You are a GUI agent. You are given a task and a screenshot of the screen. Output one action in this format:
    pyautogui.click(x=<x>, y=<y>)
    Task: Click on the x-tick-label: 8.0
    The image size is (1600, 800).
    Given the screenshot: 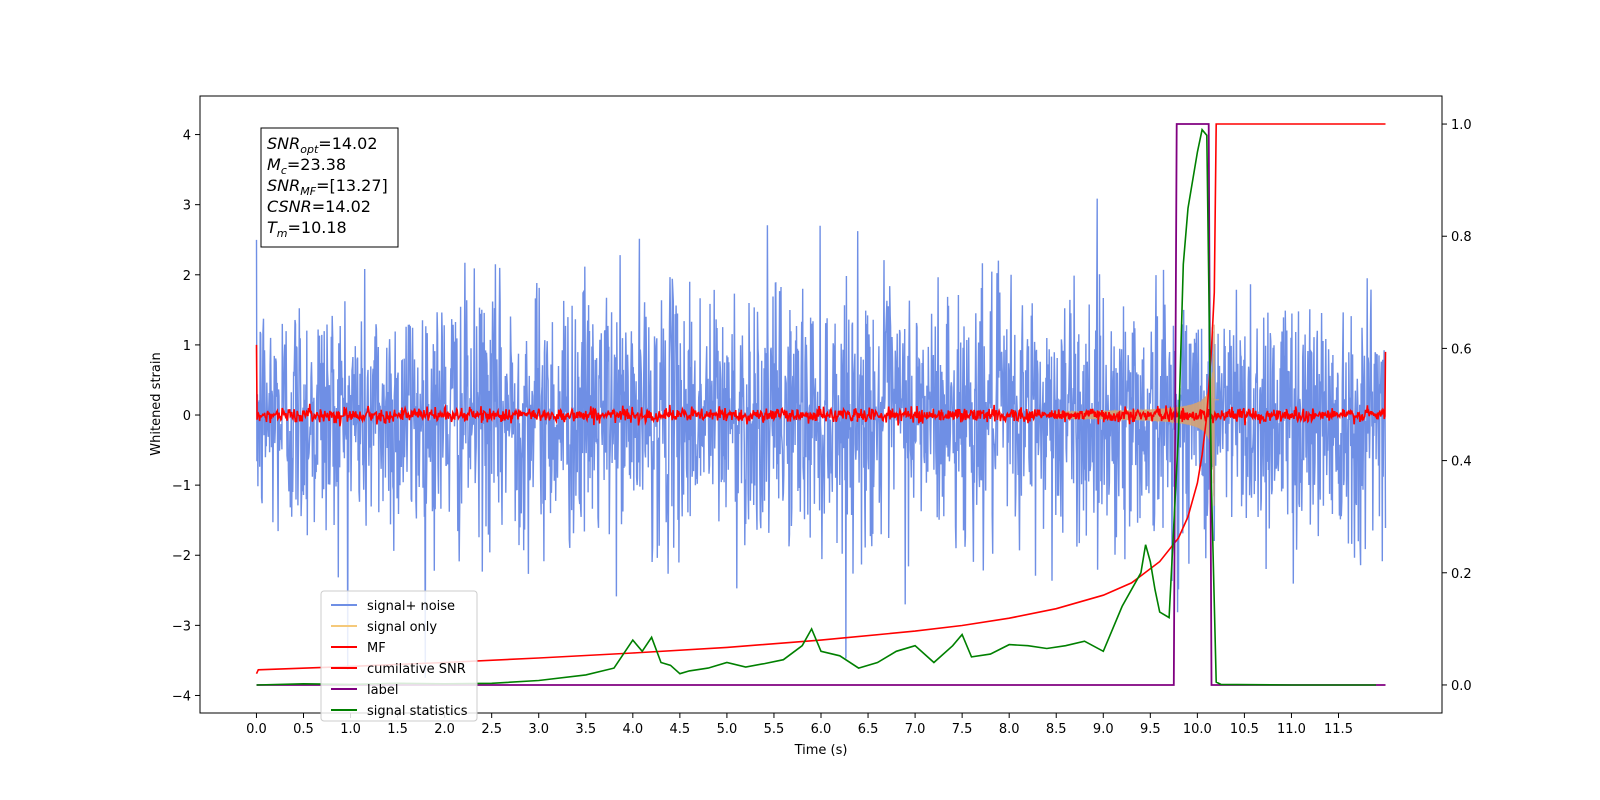 What is the action you would take?
    pyautogui.click(x=1009, y=729)
    